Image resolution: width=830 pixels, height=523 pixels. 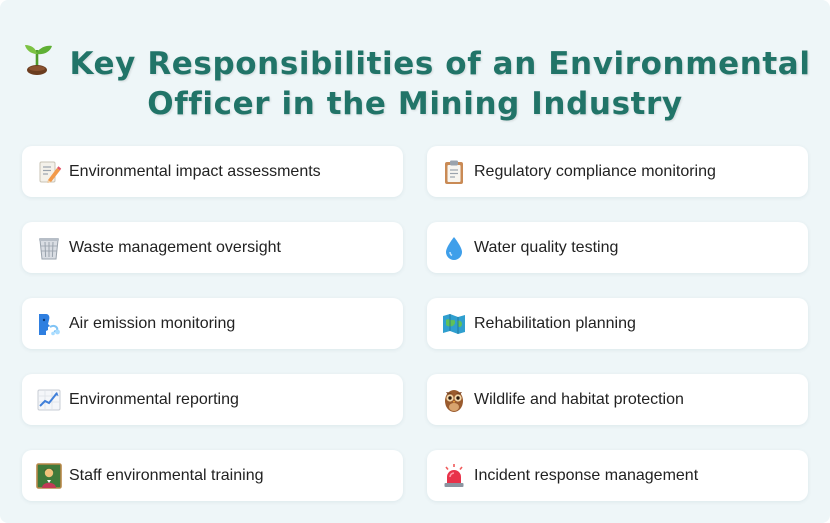 I want to click on card-air-emission-monitoring: Air emission monitoring, so click(x=212, y=323).